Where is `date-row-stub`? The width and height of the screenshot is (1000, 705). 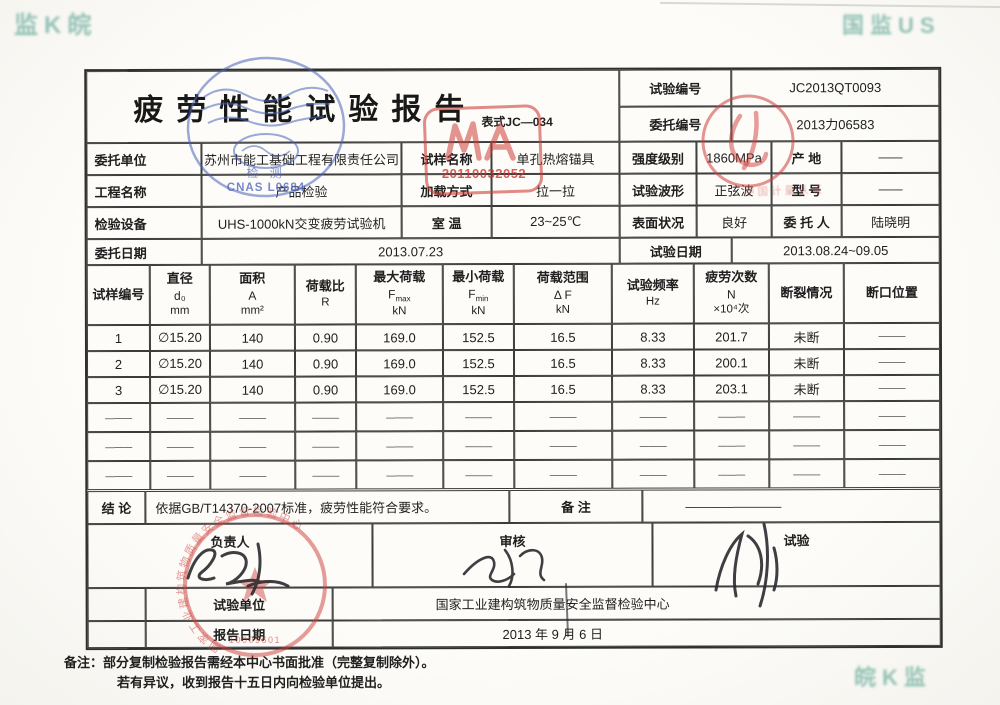
date-row-stub is located at coordinates (116, 634).